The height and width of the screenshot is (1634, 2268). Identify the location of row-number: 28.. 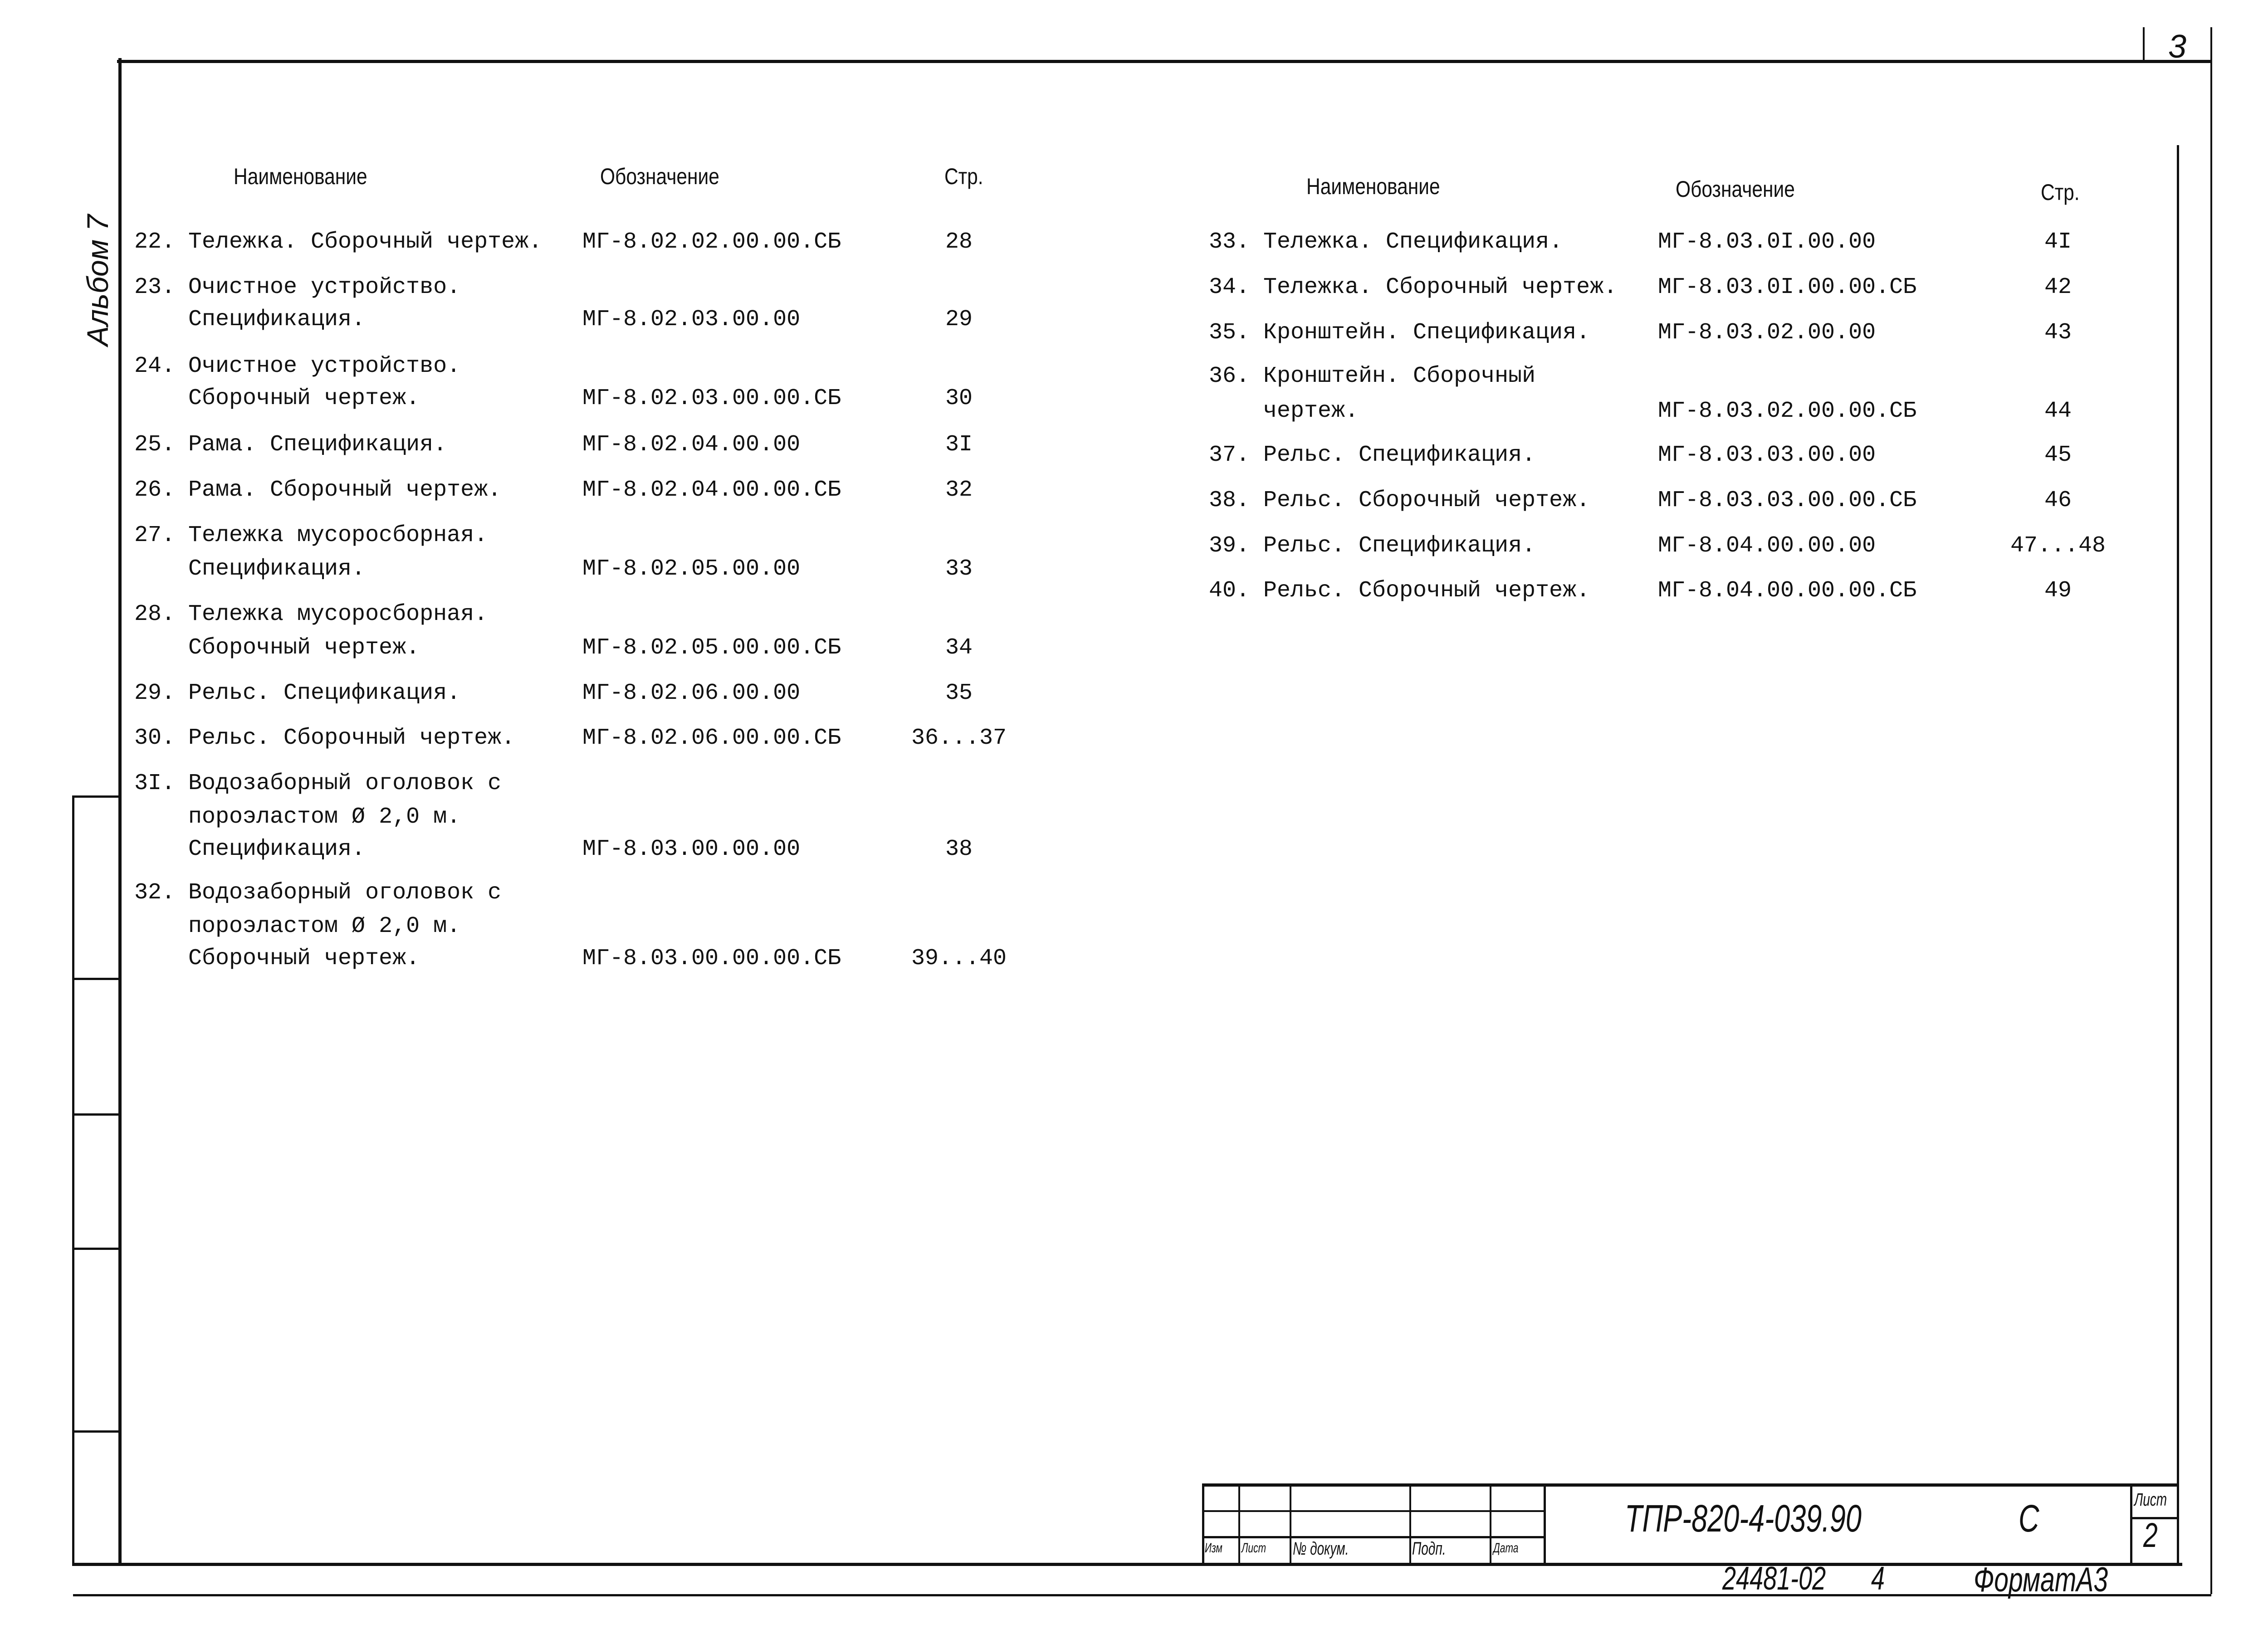
(155, 614).